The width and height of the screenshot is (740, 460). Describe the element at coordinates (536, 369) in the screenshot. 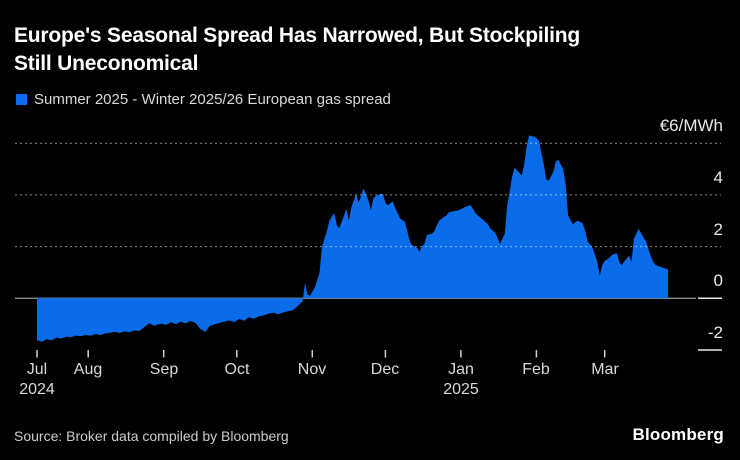

I see `x-axis-label-feb: Feb` at that location.